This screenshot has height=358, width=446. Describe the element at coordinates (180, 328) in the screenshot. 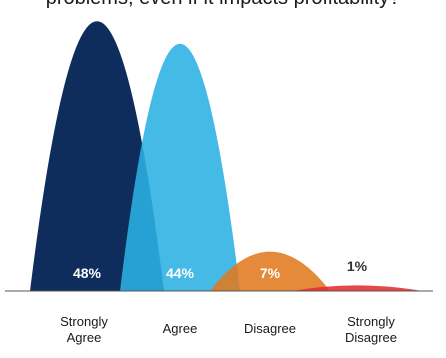

I see `category-label-agree: Agree` at that location.